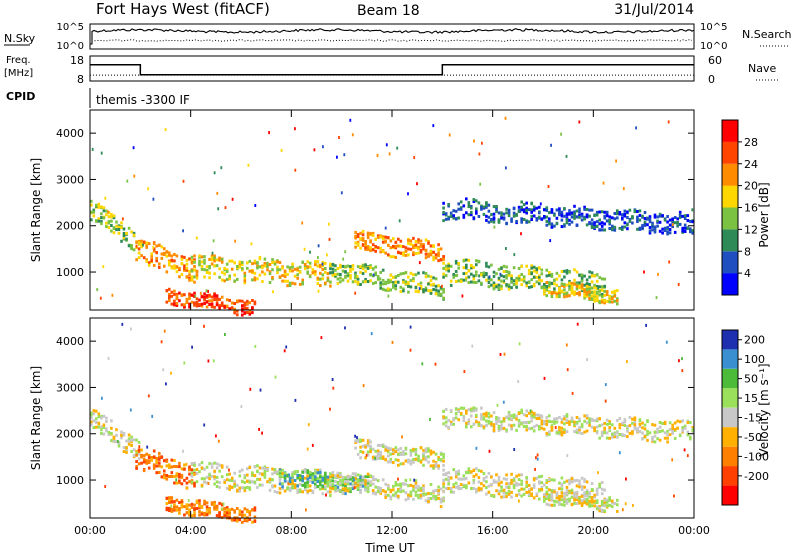 The height and width of the screenshot is (554, 800). I want to click on power-tick-1: 8, so click(747, 251).